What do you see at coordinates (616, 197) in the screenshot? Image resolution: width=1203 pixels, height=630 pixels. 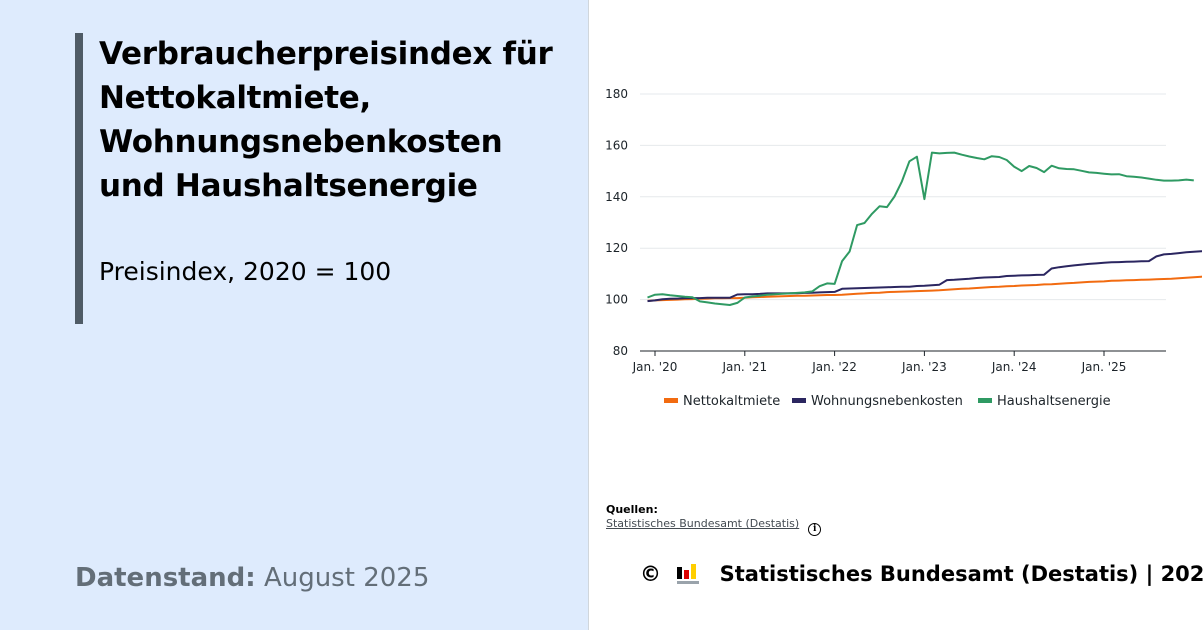 I see `y-tick-label: 140` at bounding box center [616, 197].